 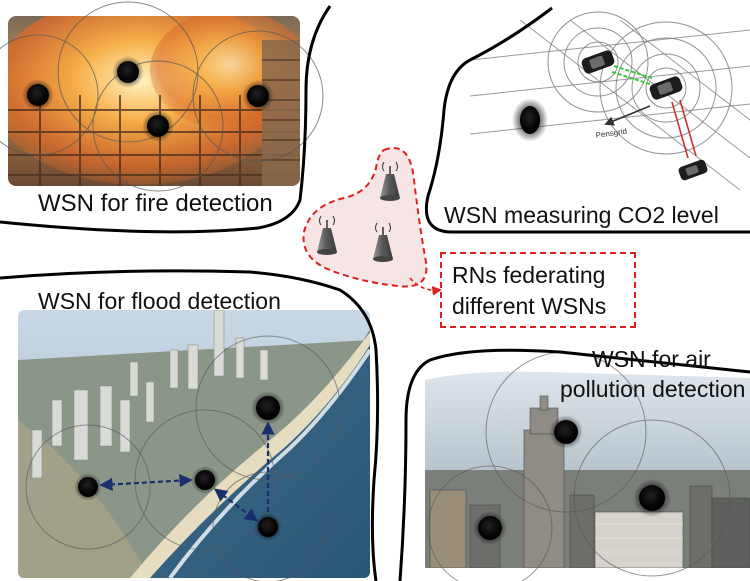 What do you see at coordinates (538, 290) in the screenshot?
I see `rn-federating-callout: RNs federating different WSNs` at bounding box center [538, 290].